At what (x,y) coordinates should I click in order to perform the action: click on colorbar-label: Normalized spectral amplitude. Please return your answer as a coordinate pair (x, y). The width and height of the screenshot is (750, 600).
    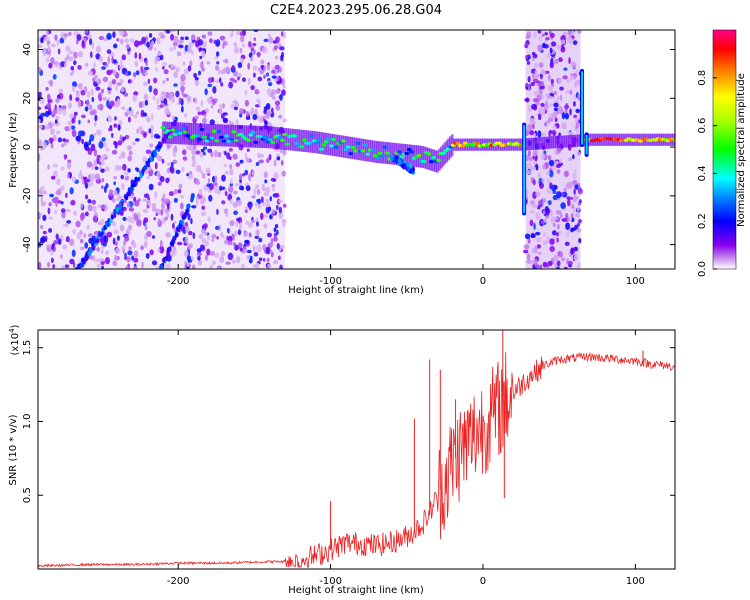
    Looking at the image, I should click on (741, 150).